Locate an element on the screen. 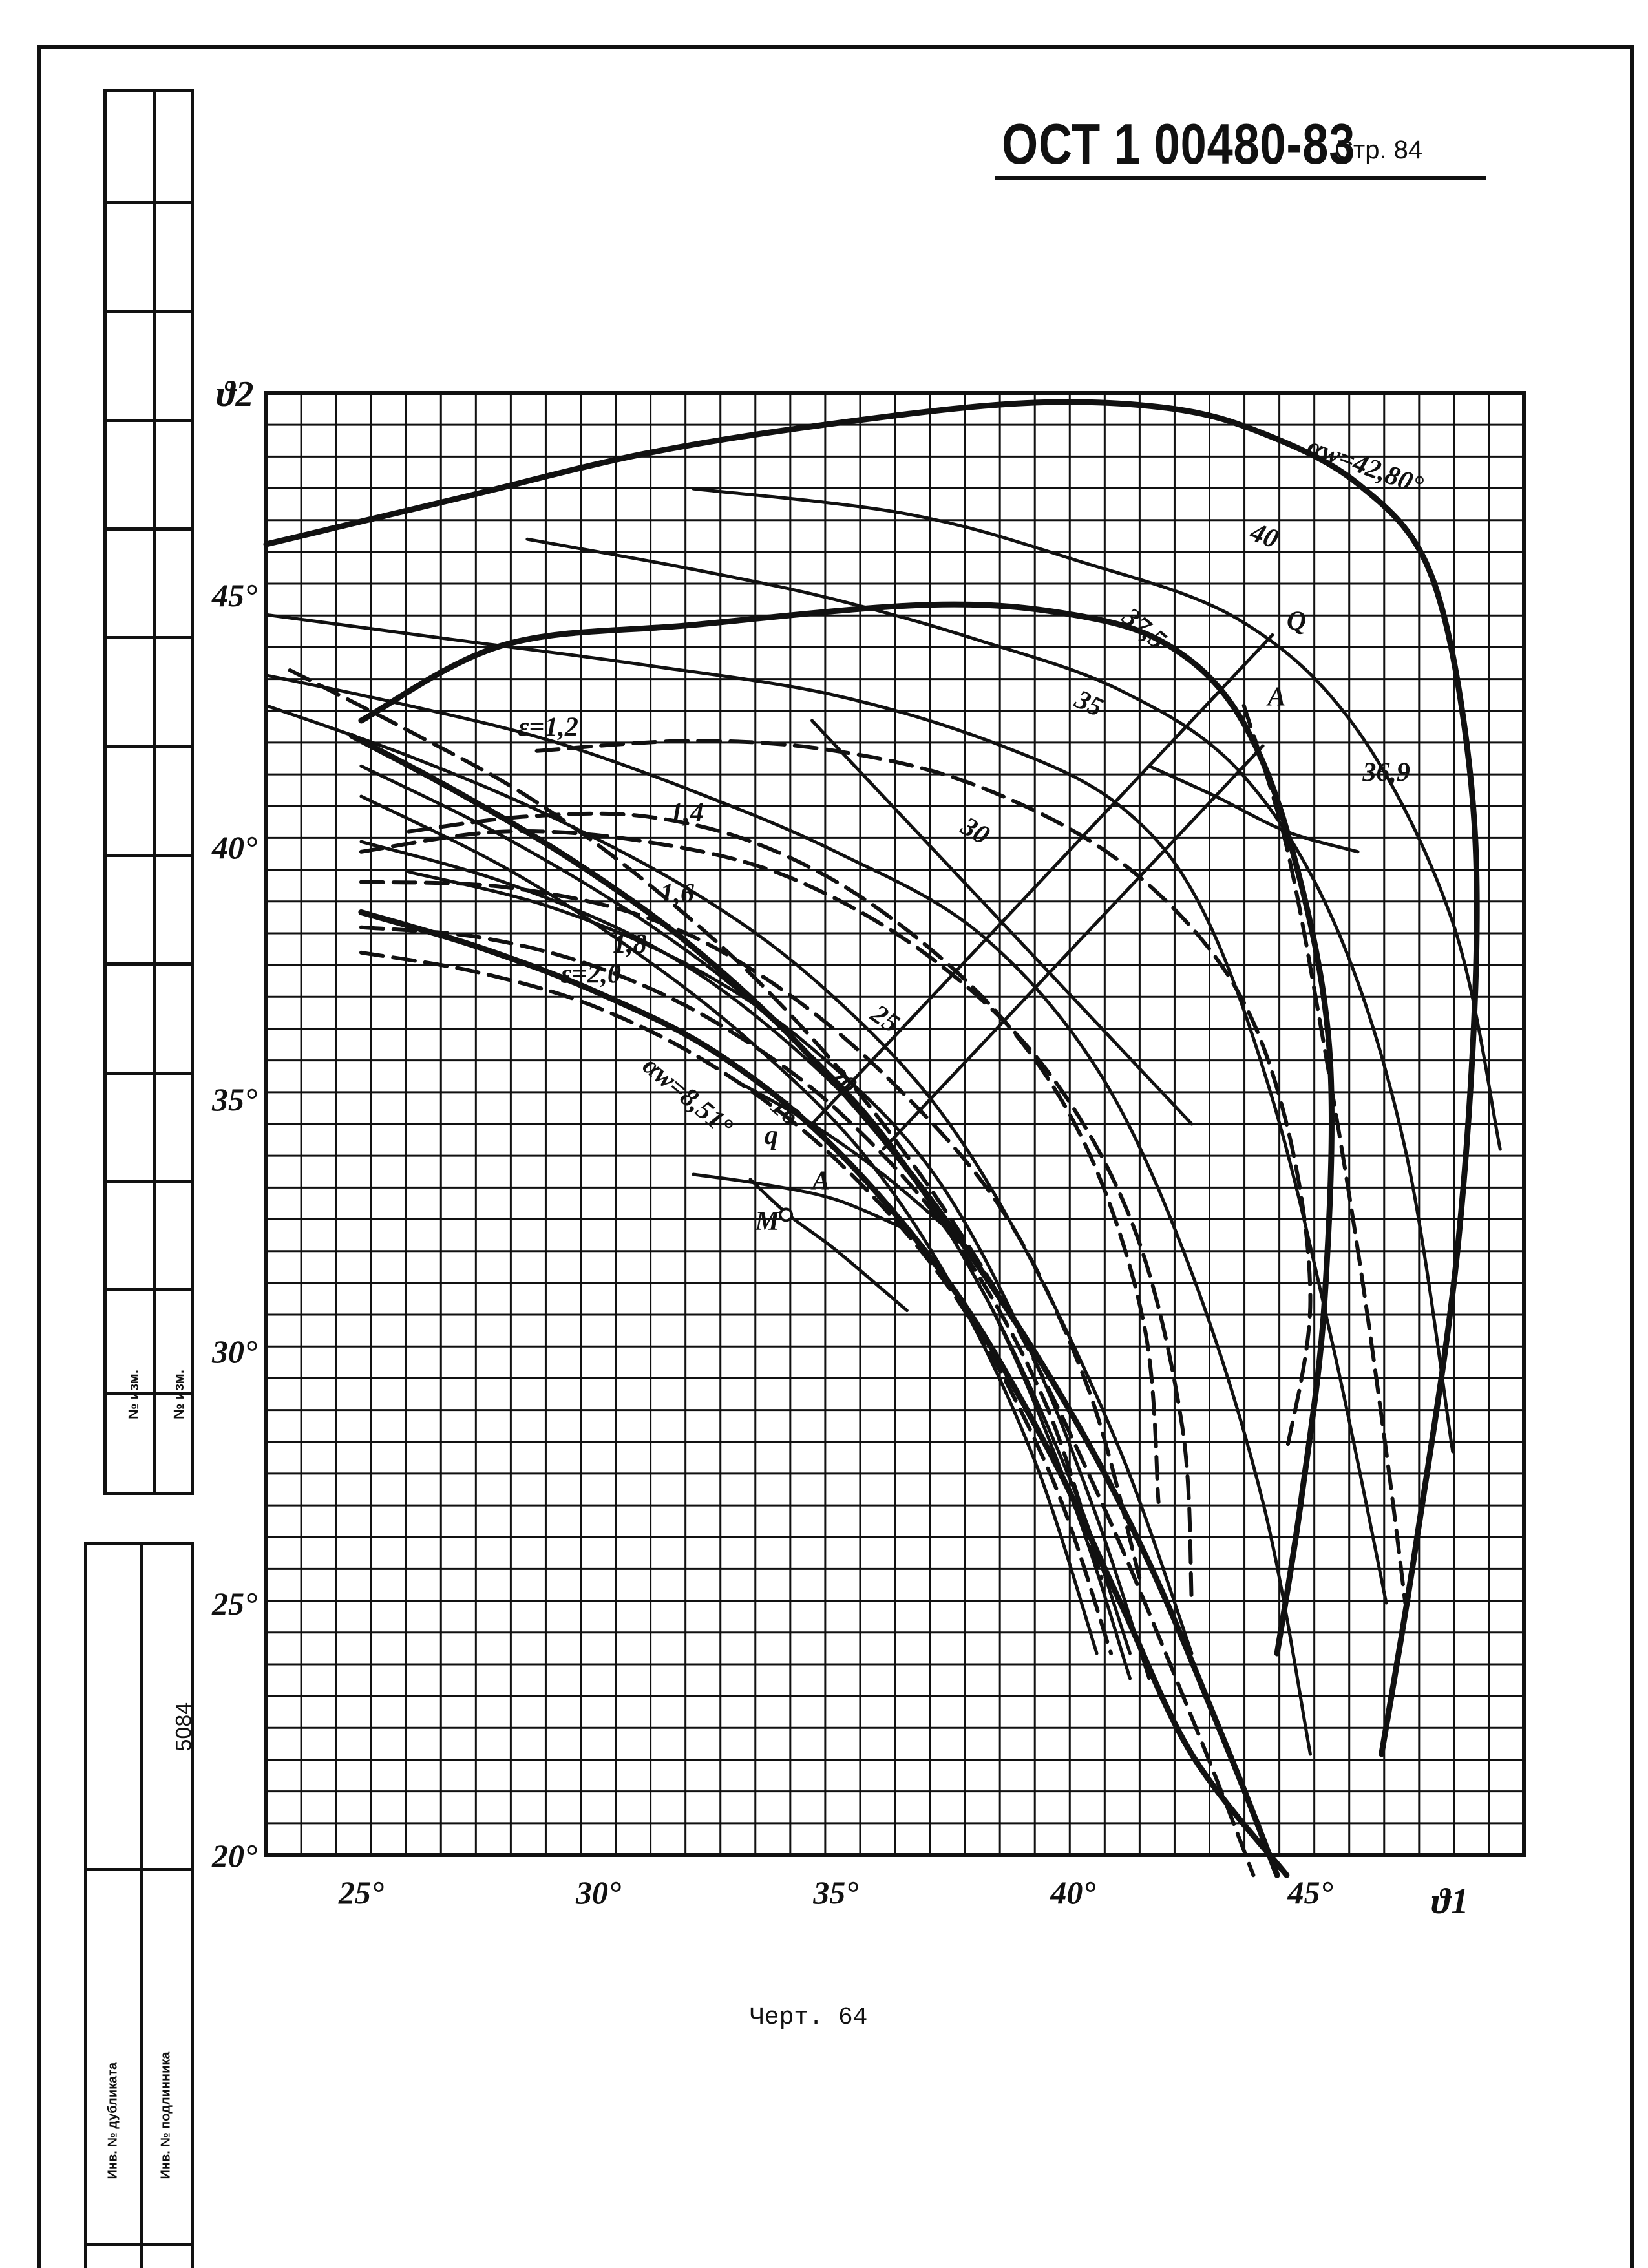 This screenshot has width=1648, height=2268. curve-label: 1,8 is located at coordinates (630, 944).